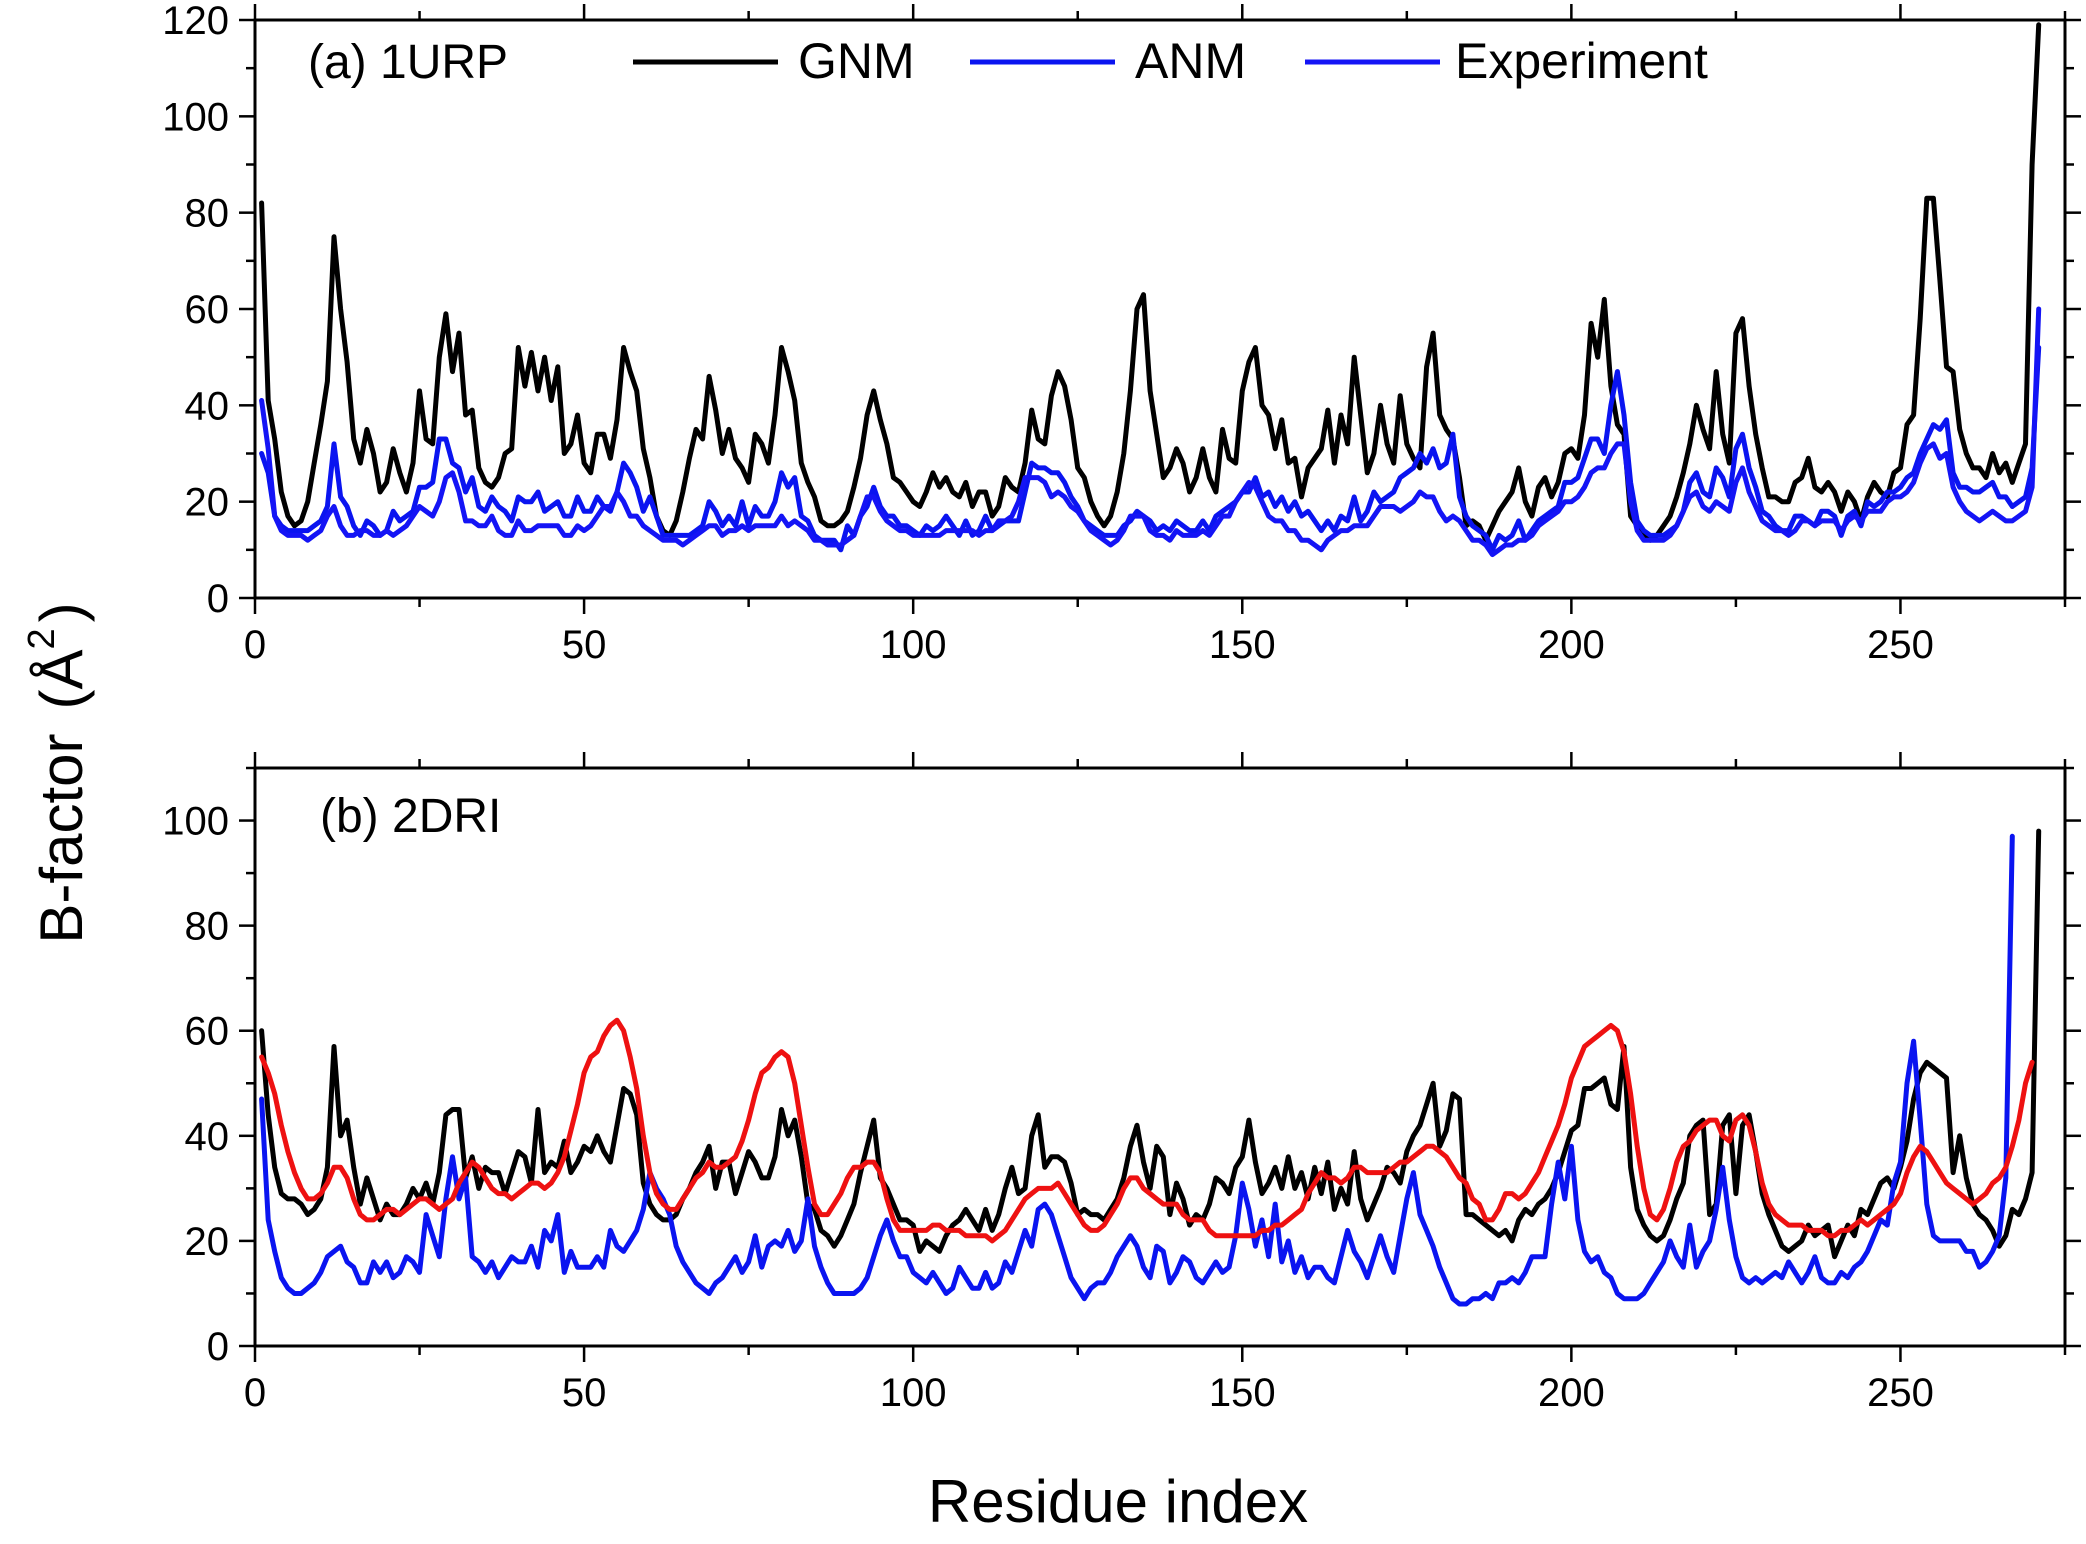 The image size is (2086, 1544). Describe the element at coordinates (61, 680) in the screenshot. I see `y-axis-title-unit: (Å` at that location.